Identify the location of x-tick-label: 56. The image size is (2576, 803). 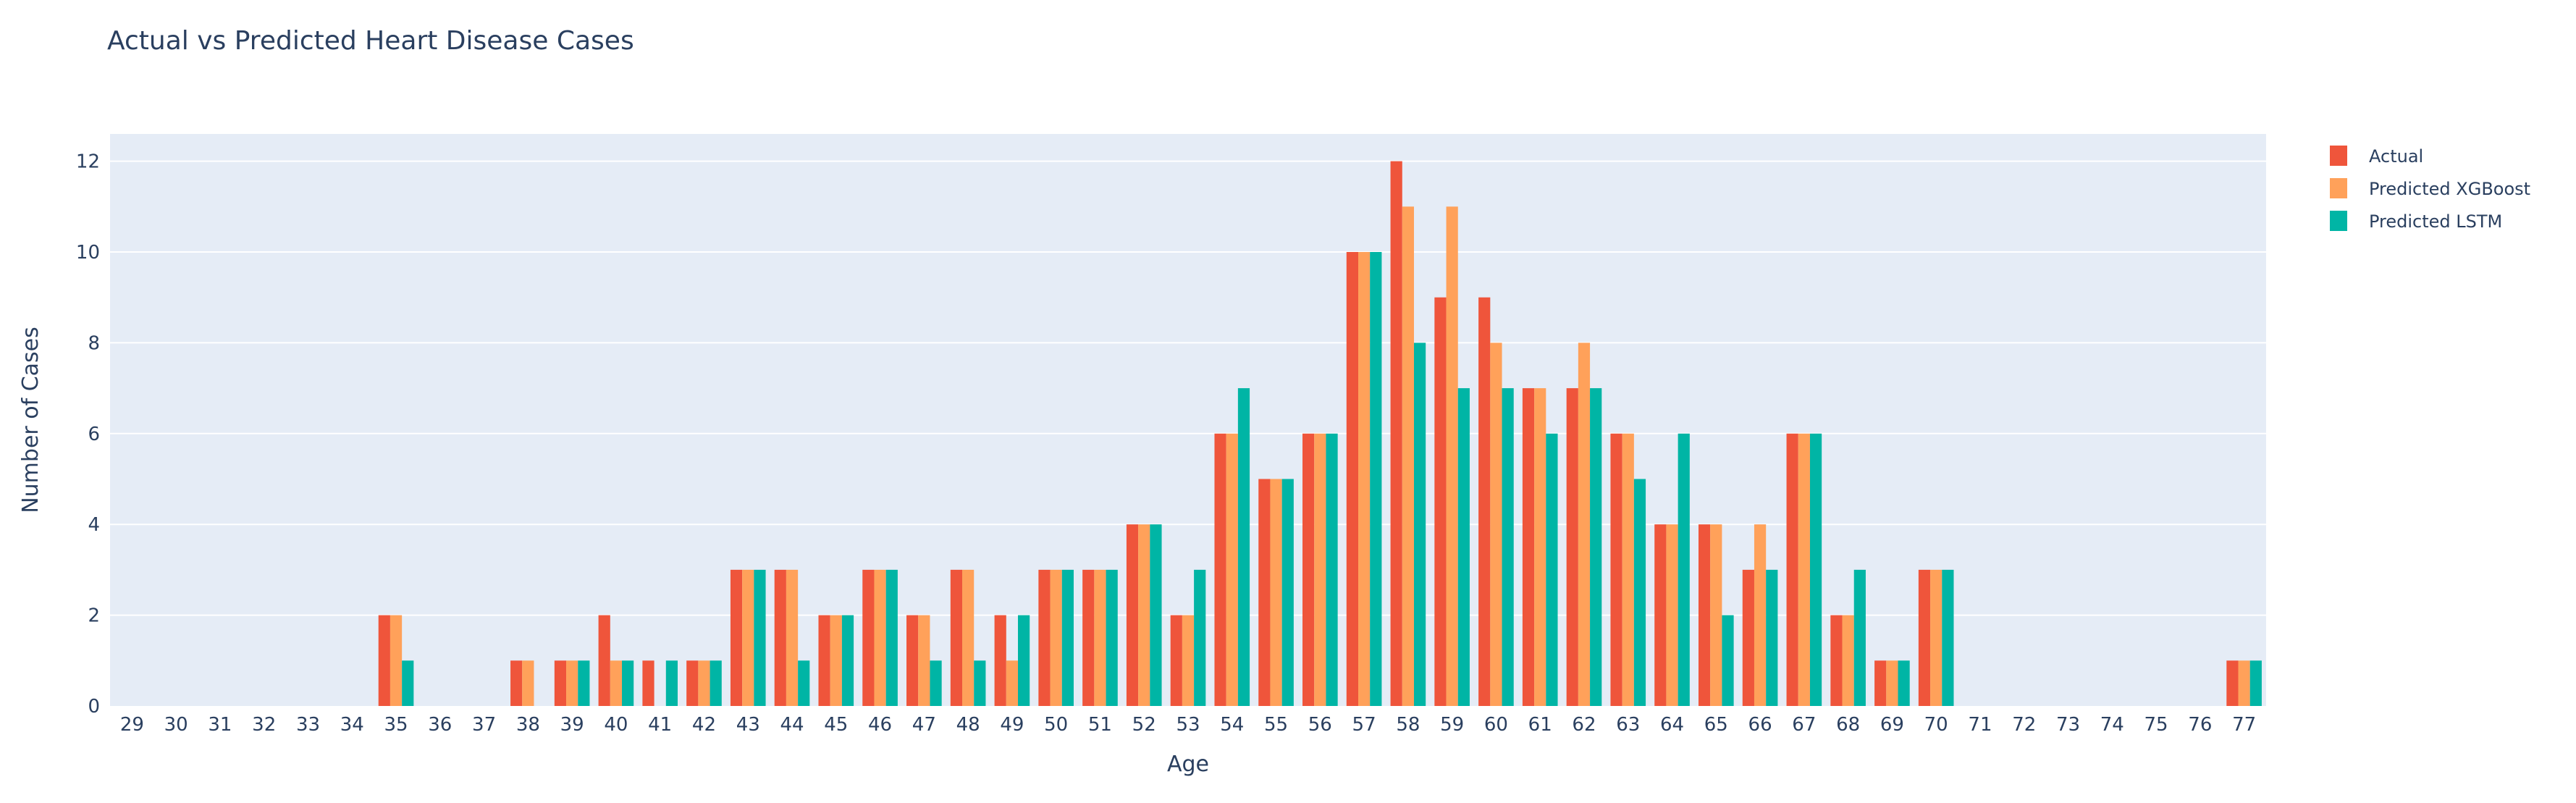
(1320, 725).